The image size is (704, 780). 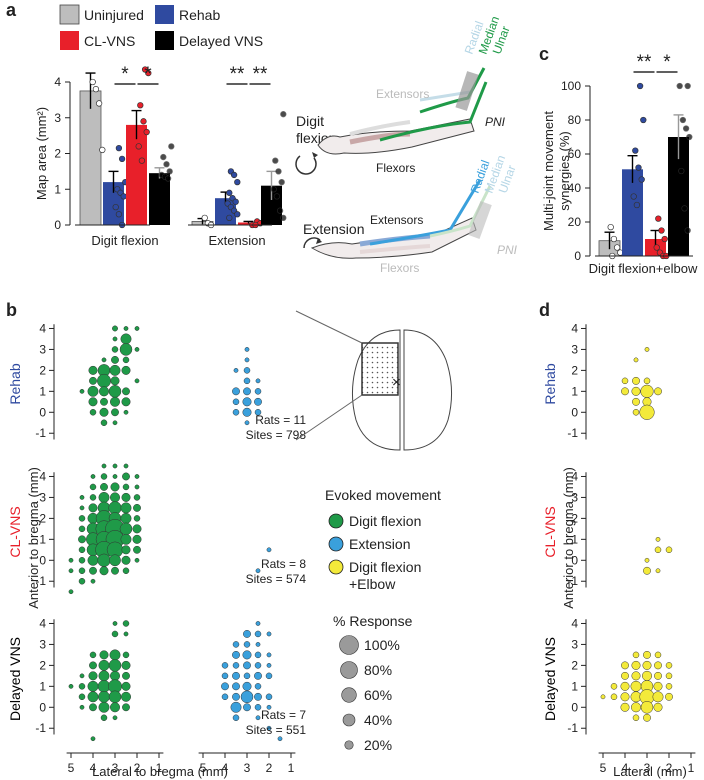 I want to click on category-label: Digit flexion, so click(x=124, y=240).